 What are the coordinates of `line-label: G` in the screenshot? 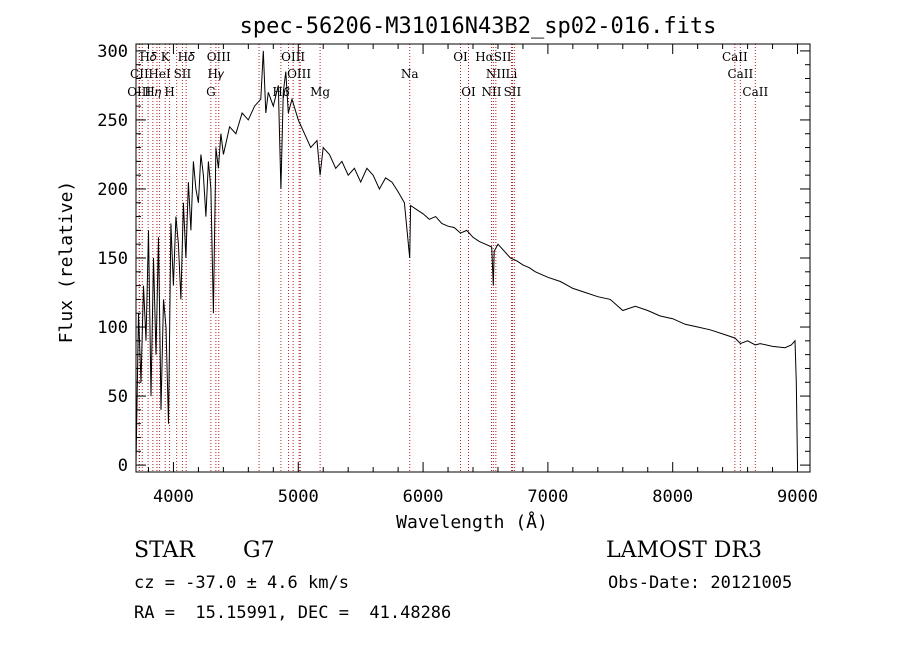 It's located at (211, 92).